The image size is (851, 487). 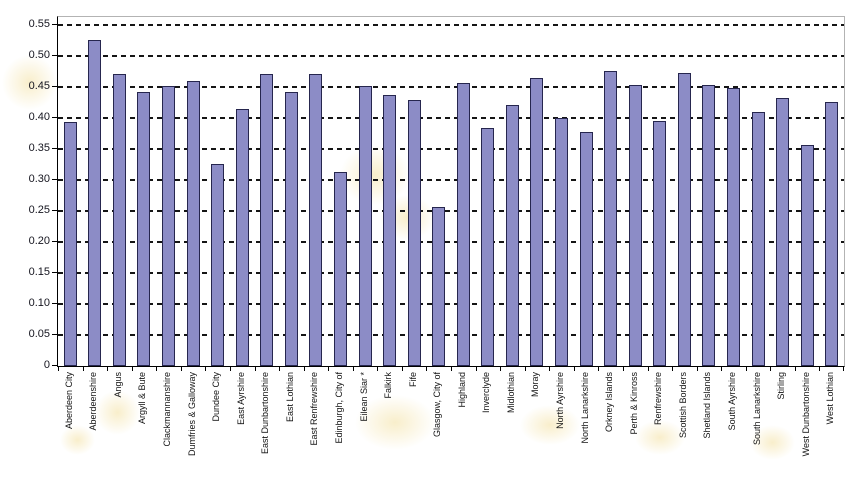 I want to click on bar-stirling, so click(x=783, y=232).